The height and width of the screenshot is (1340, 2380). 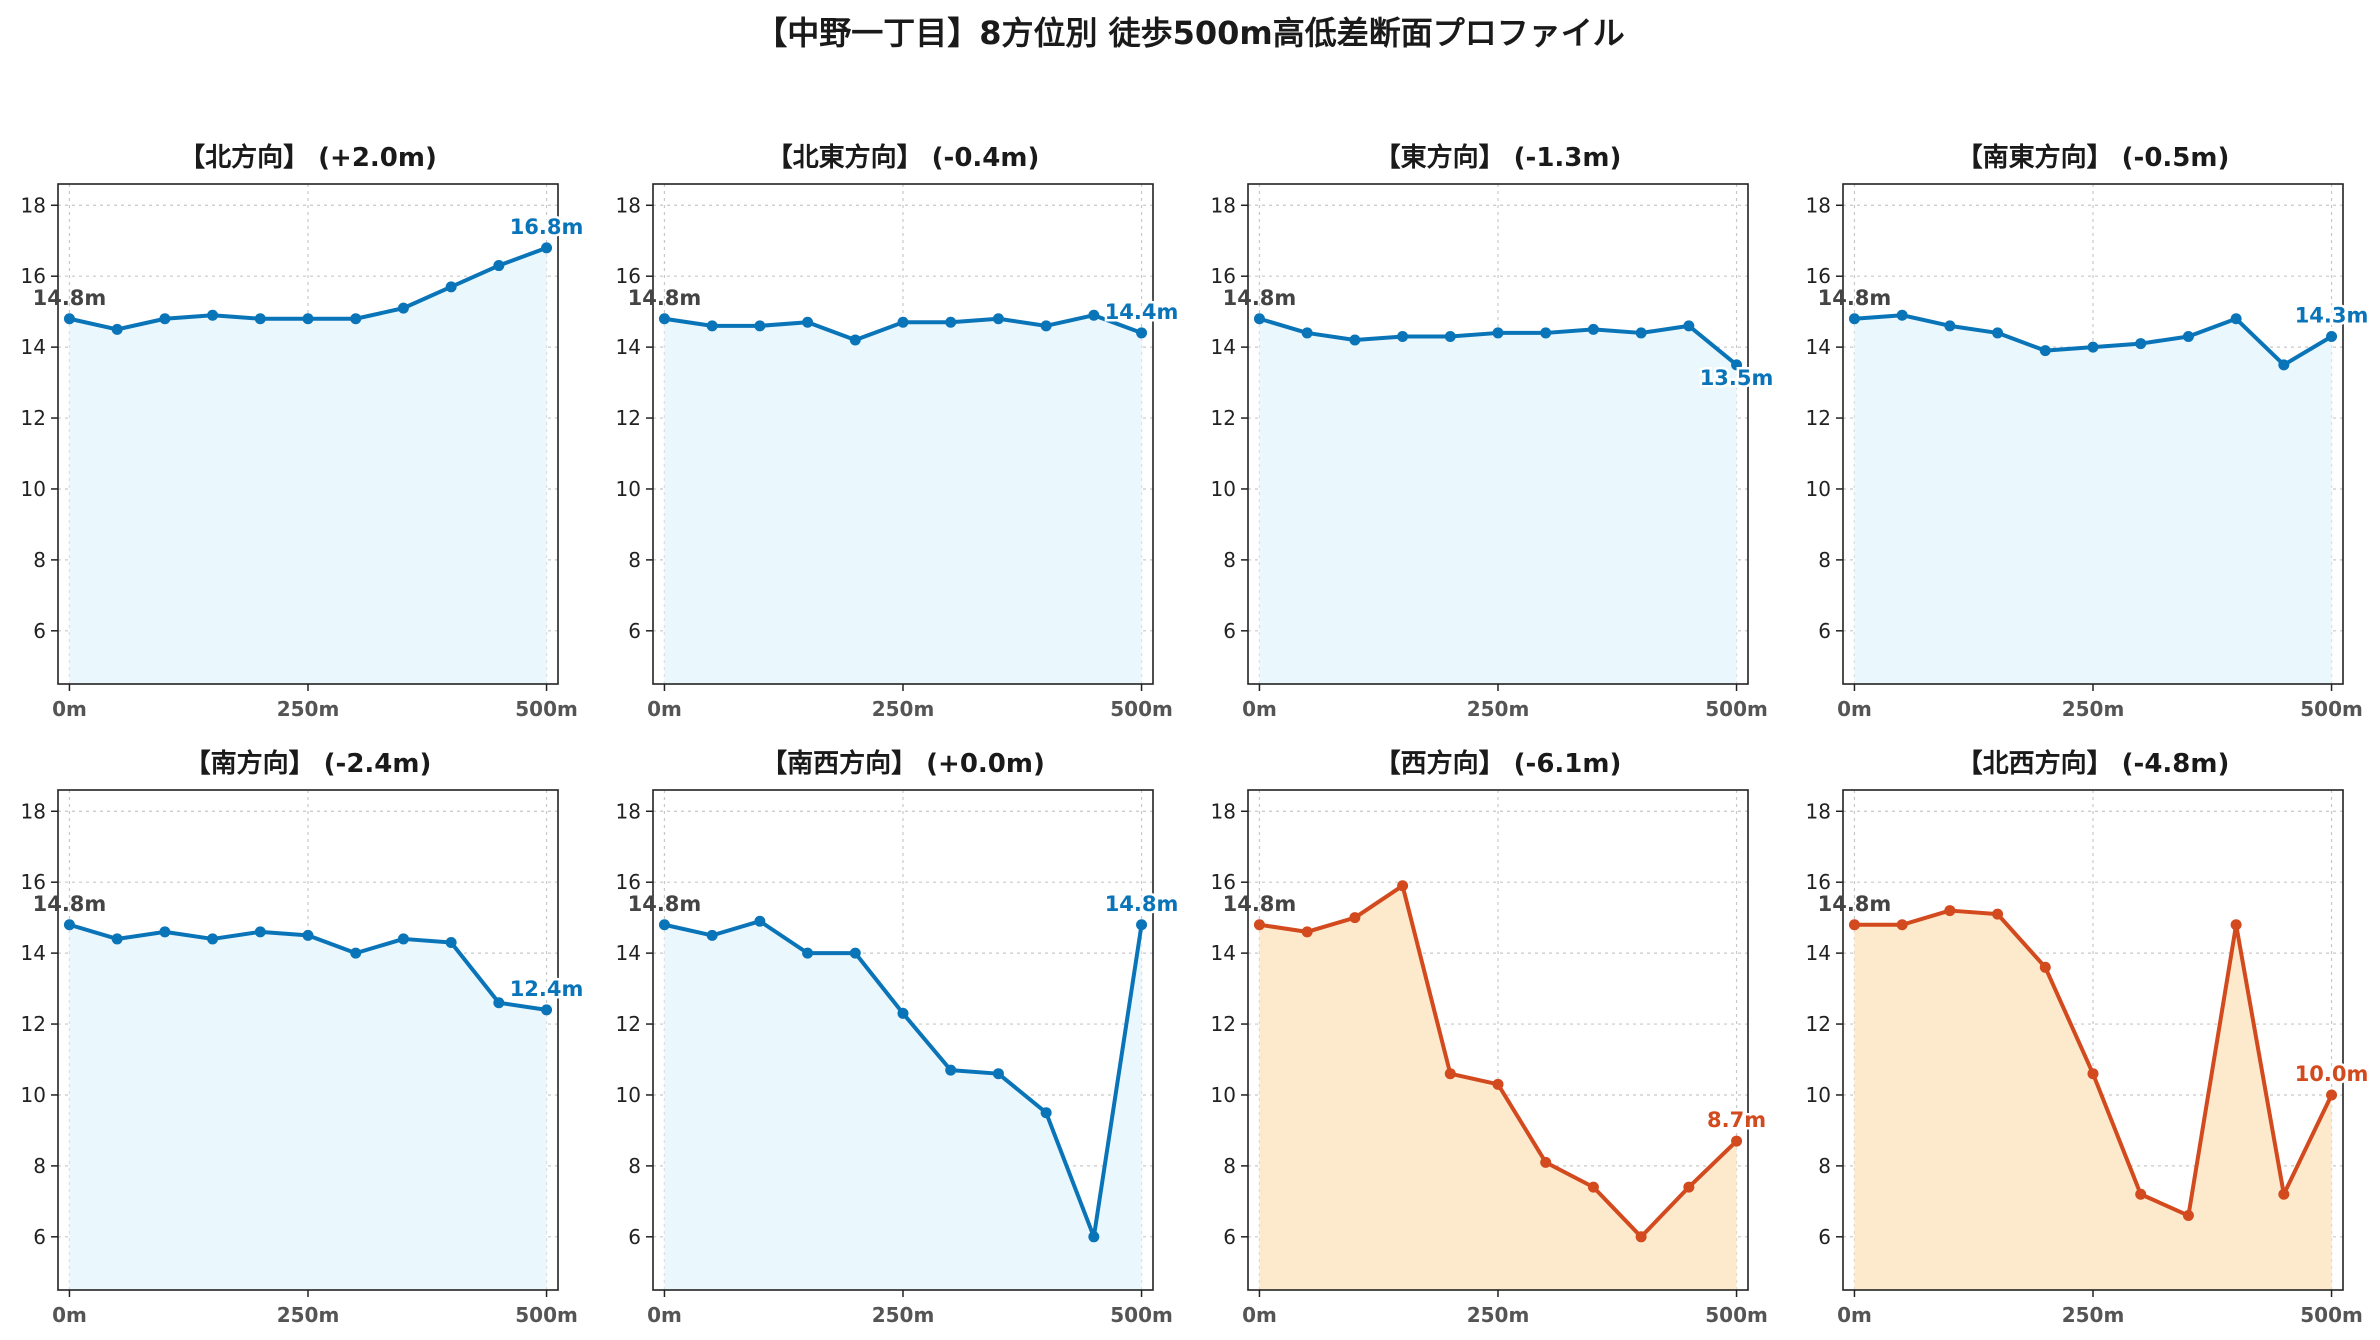 What do you see at coordinates (1818, 276) in the screenshot?
I see `y-tick-label: 16` at bounding box center [1818, 276].